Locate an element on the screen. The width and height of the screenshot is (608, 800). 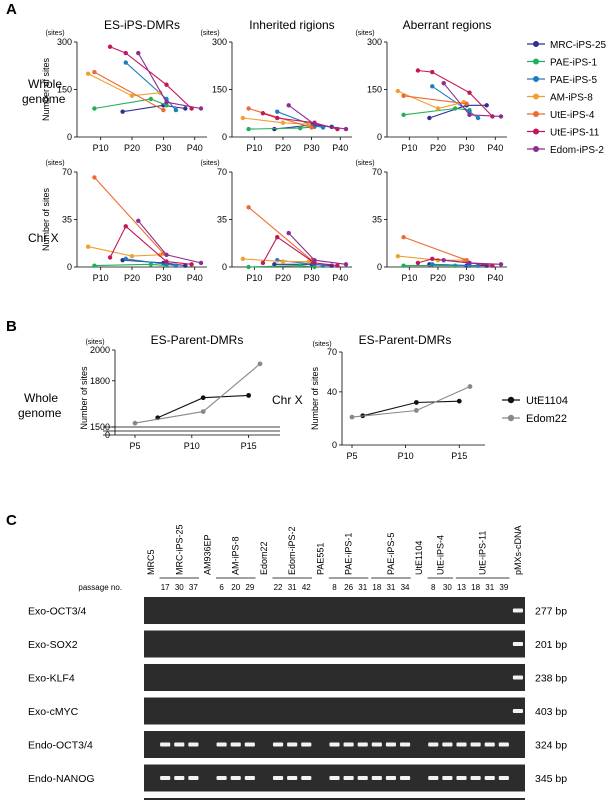
gel-row-label: Endo-OCT3/4 is located at coordinates (60, 746).